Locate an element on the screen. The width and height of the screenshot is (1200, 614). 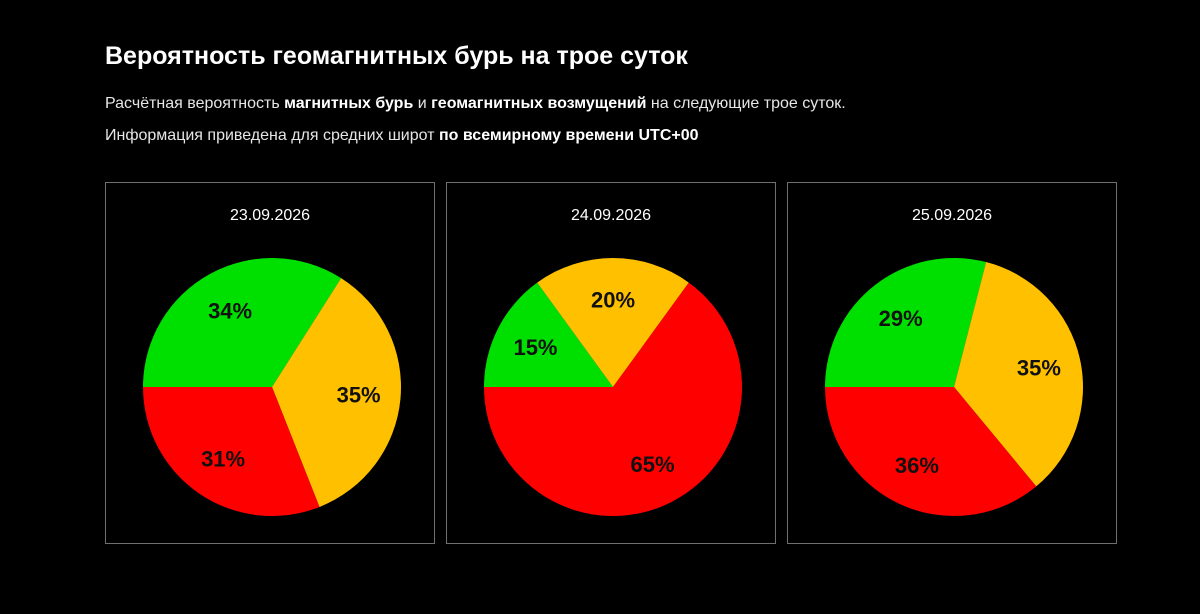
panel-date: 23.09.2026 is located at coordinates (270, 215).